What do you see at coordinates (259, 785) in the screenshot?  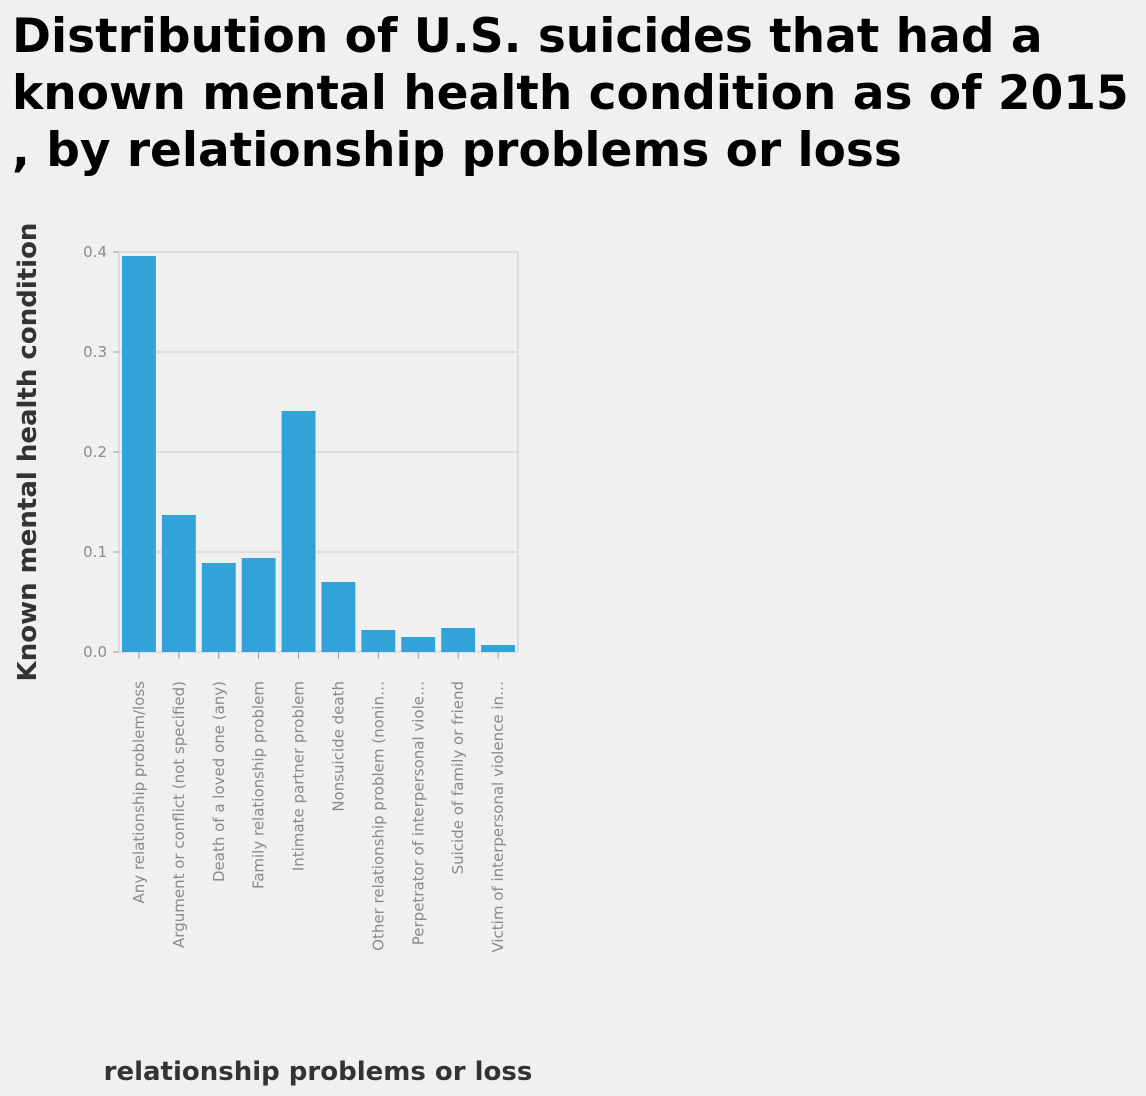 I see `x-tick-label: Family relationship problem` at bounding box center [259, 785].